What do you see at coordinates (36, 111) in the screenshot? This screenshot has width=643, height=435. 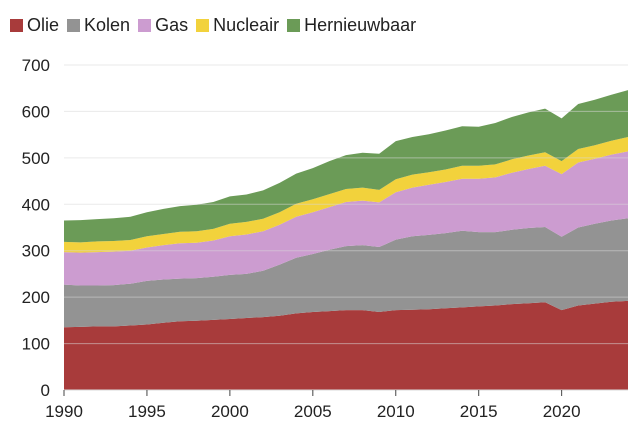 I see `y-tick-label: 600` at bounding box center [36, 111].